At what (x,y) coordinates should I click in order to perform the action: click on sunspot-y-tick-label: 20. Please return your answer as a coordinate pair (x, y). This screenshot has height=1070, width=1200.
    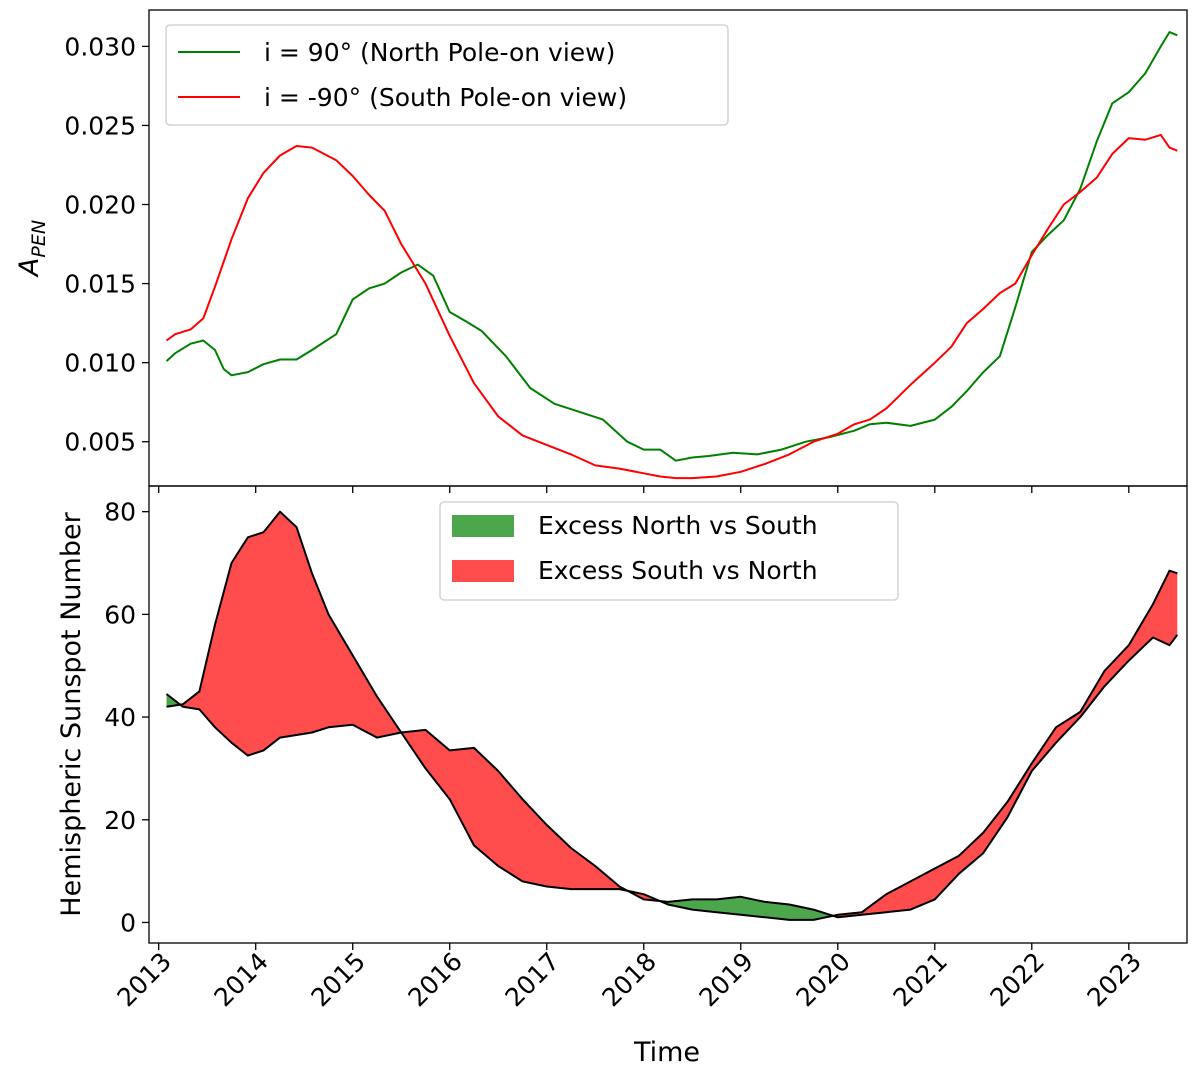
    Looking at the image, I should click on (120, 820).